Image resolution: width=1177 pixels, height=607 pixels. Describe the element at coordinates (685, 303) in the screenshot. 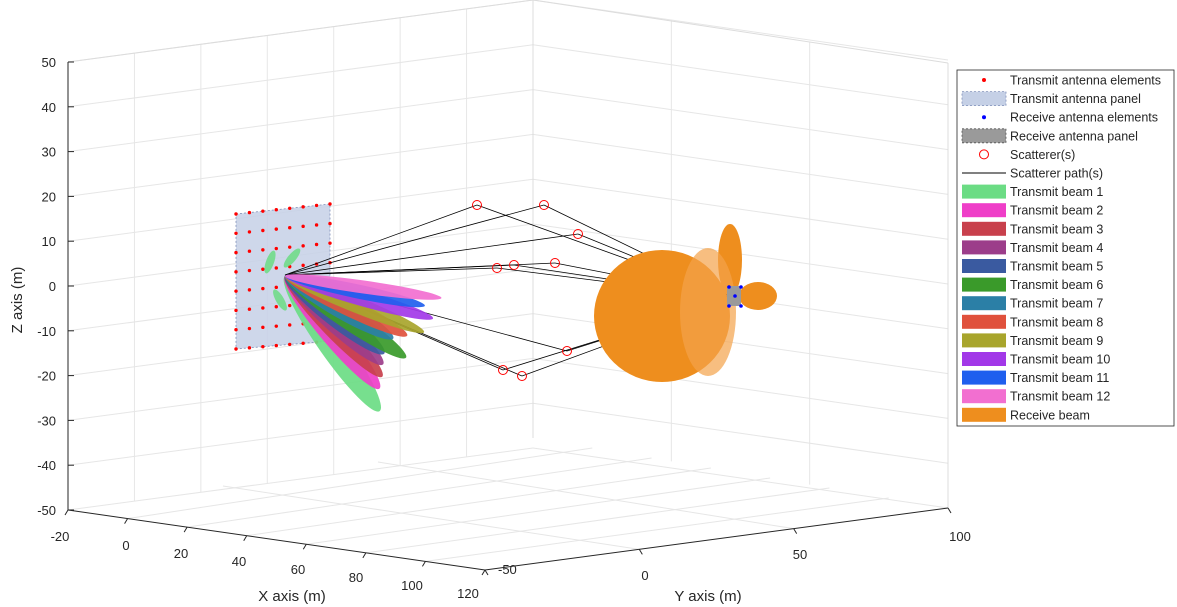

I see `receive-beam` at that location.